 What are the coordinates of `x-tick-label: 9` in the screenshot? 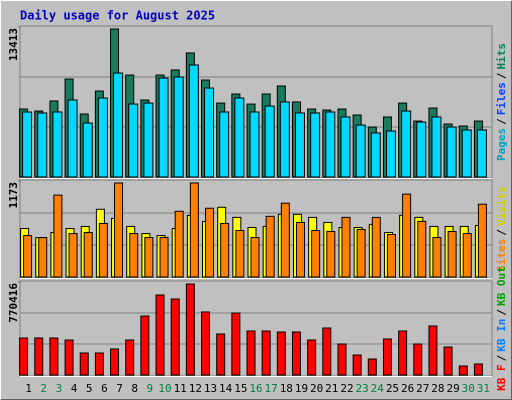 It's located at (150, 388).